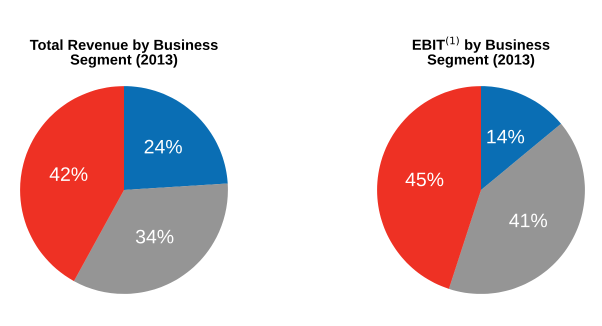 This screenshot has height=326, width=602. Describe the element at coordinates (124, 53) in the screenshot. I see `chart-title: Total Revenue by Business Segment (2013)` at that location.